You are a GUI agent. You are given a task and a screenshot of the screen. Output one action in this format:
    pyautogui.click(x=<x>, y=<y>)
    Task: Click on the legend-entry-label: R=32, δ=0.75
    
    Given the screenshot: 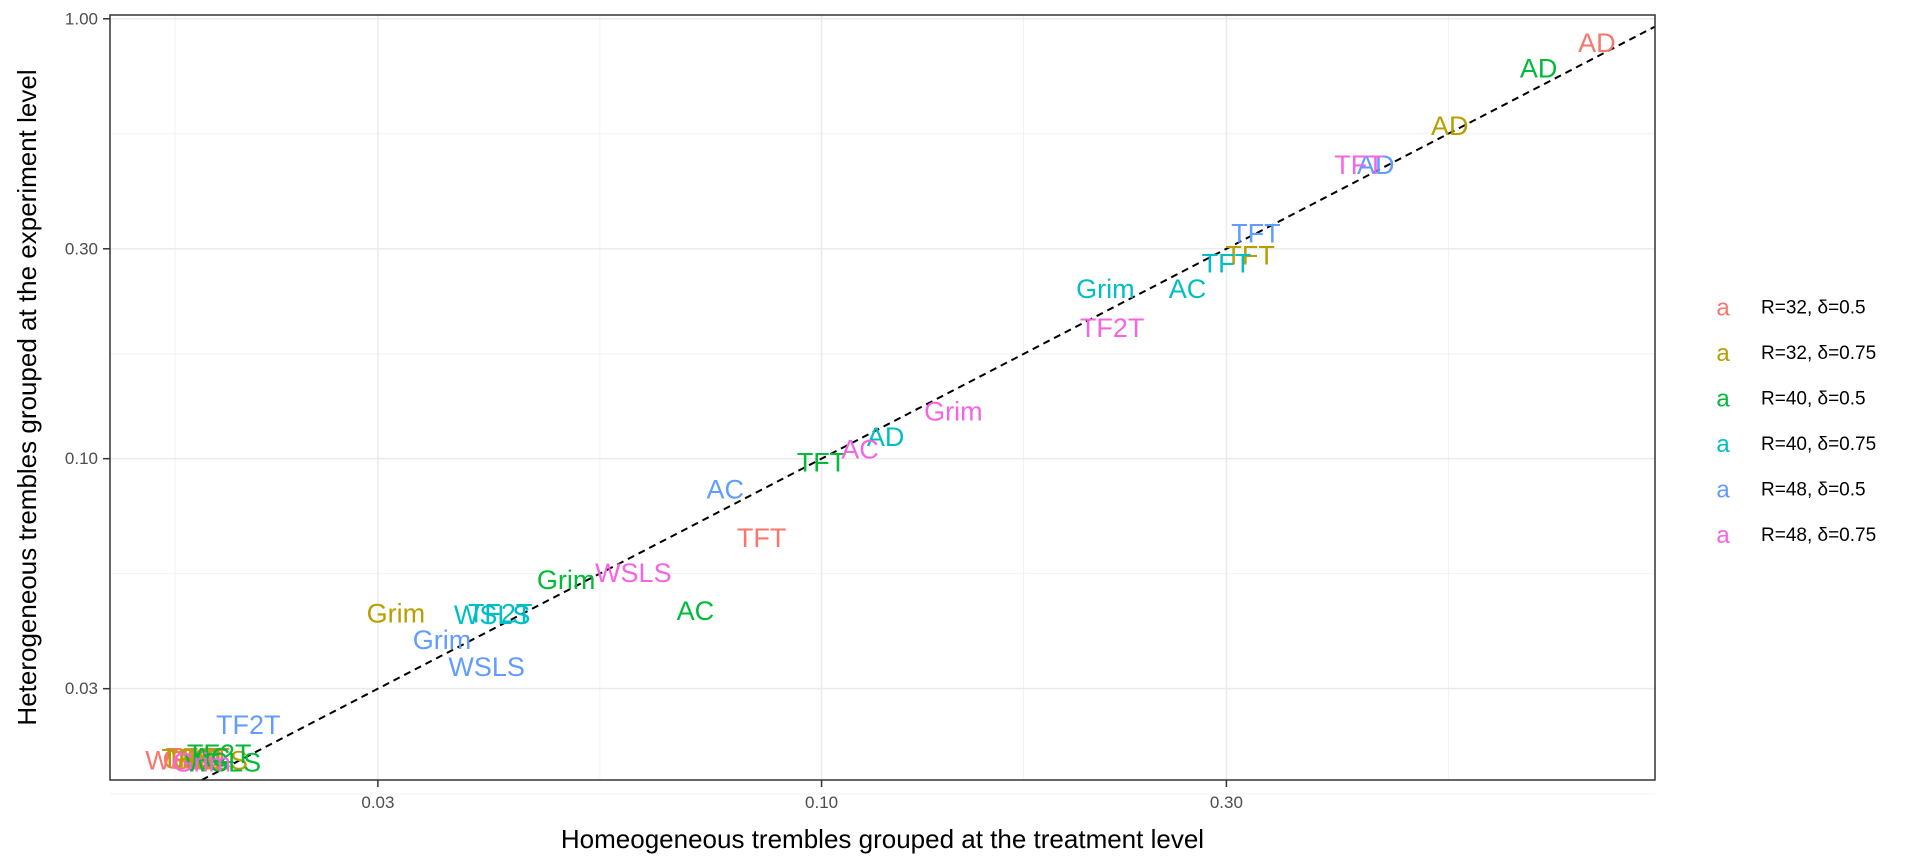 What is the action you would take?
    pyautogui.click(x=1818, y=353)
    